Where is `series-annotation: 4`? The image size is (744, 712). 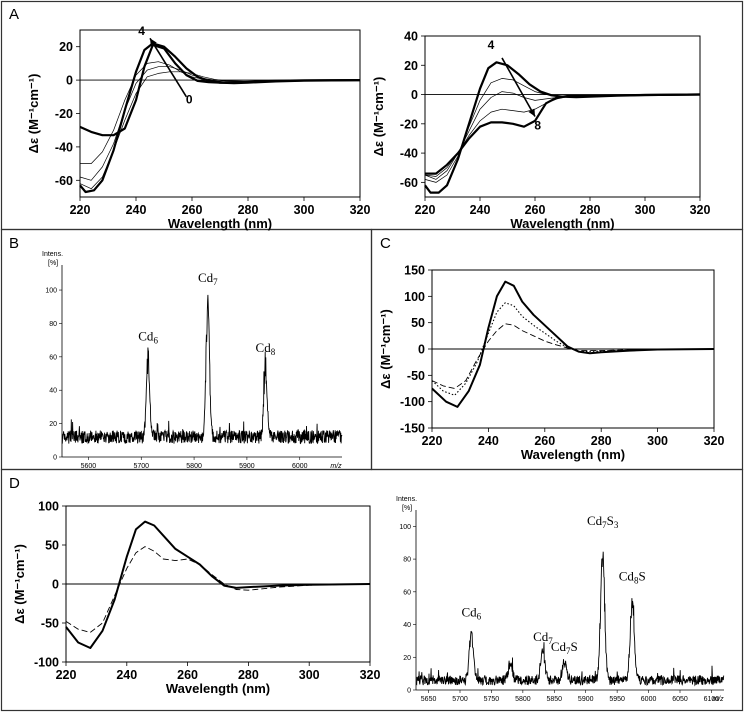 series-annotation: 4 is located at coordinates (491, 45).